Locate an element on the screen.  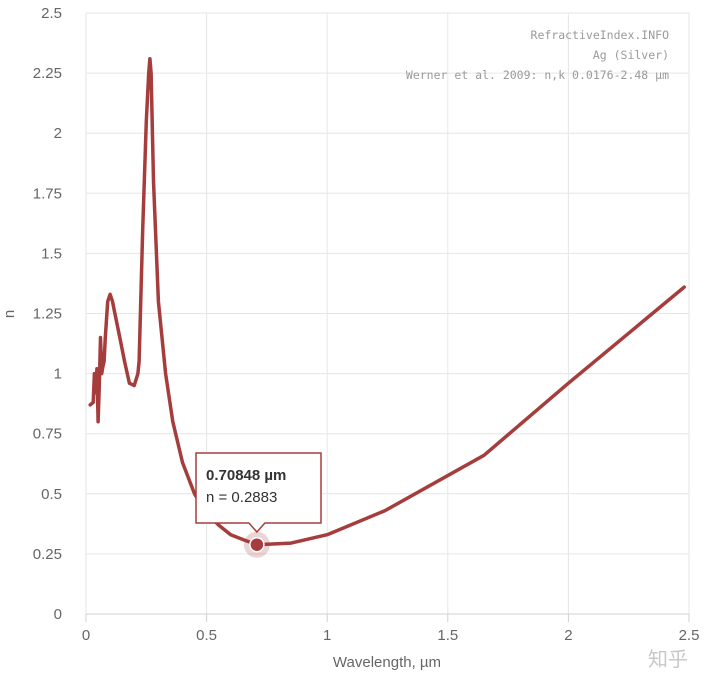
x-axis-title: Wavelength, µm is located at coordinates (387, 662).